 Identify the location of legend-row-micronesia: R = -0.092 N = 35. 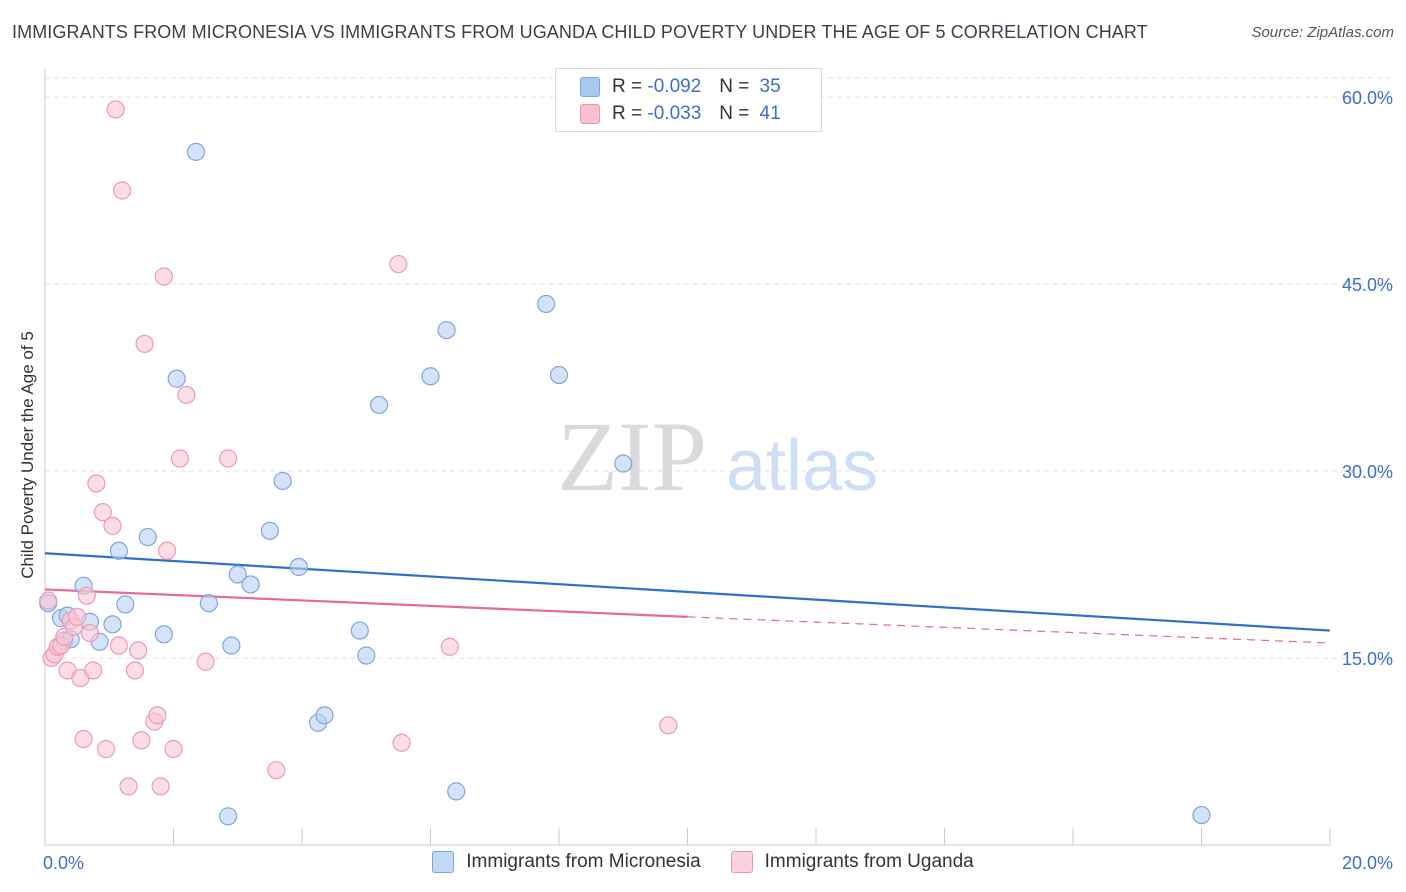
(680, 87).